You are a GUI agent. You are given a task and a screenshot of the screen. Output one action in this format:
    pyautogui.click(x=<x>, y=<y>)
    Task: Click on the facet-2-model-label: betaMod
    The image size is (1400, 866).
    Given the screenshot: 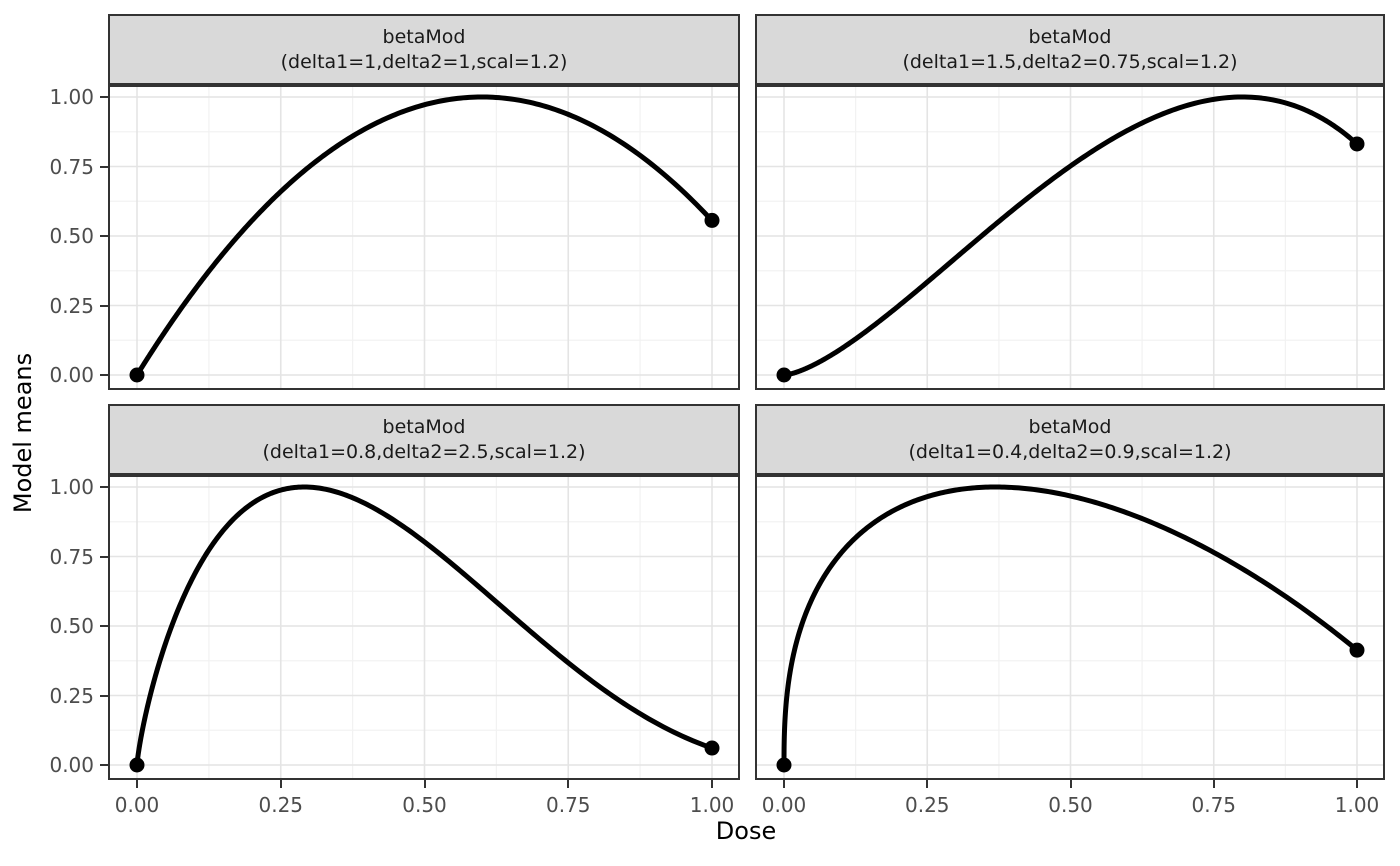 What is the action you would take?
    pyautogui.click(x=1070, y=36)
    